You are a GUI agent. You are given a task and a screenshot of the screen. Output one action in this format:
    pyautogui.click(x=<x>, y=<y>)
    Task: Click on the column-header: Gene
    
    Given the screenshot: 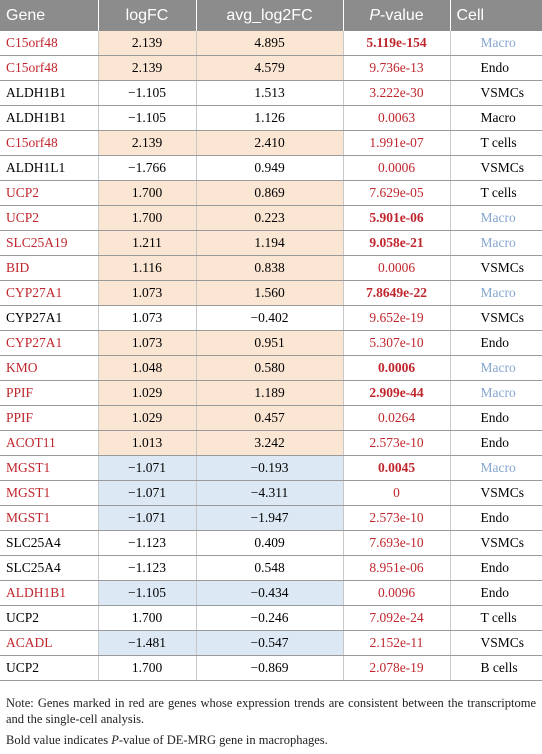 What is the action you would take?
    pyautogui.click(x=49, y=15)
    